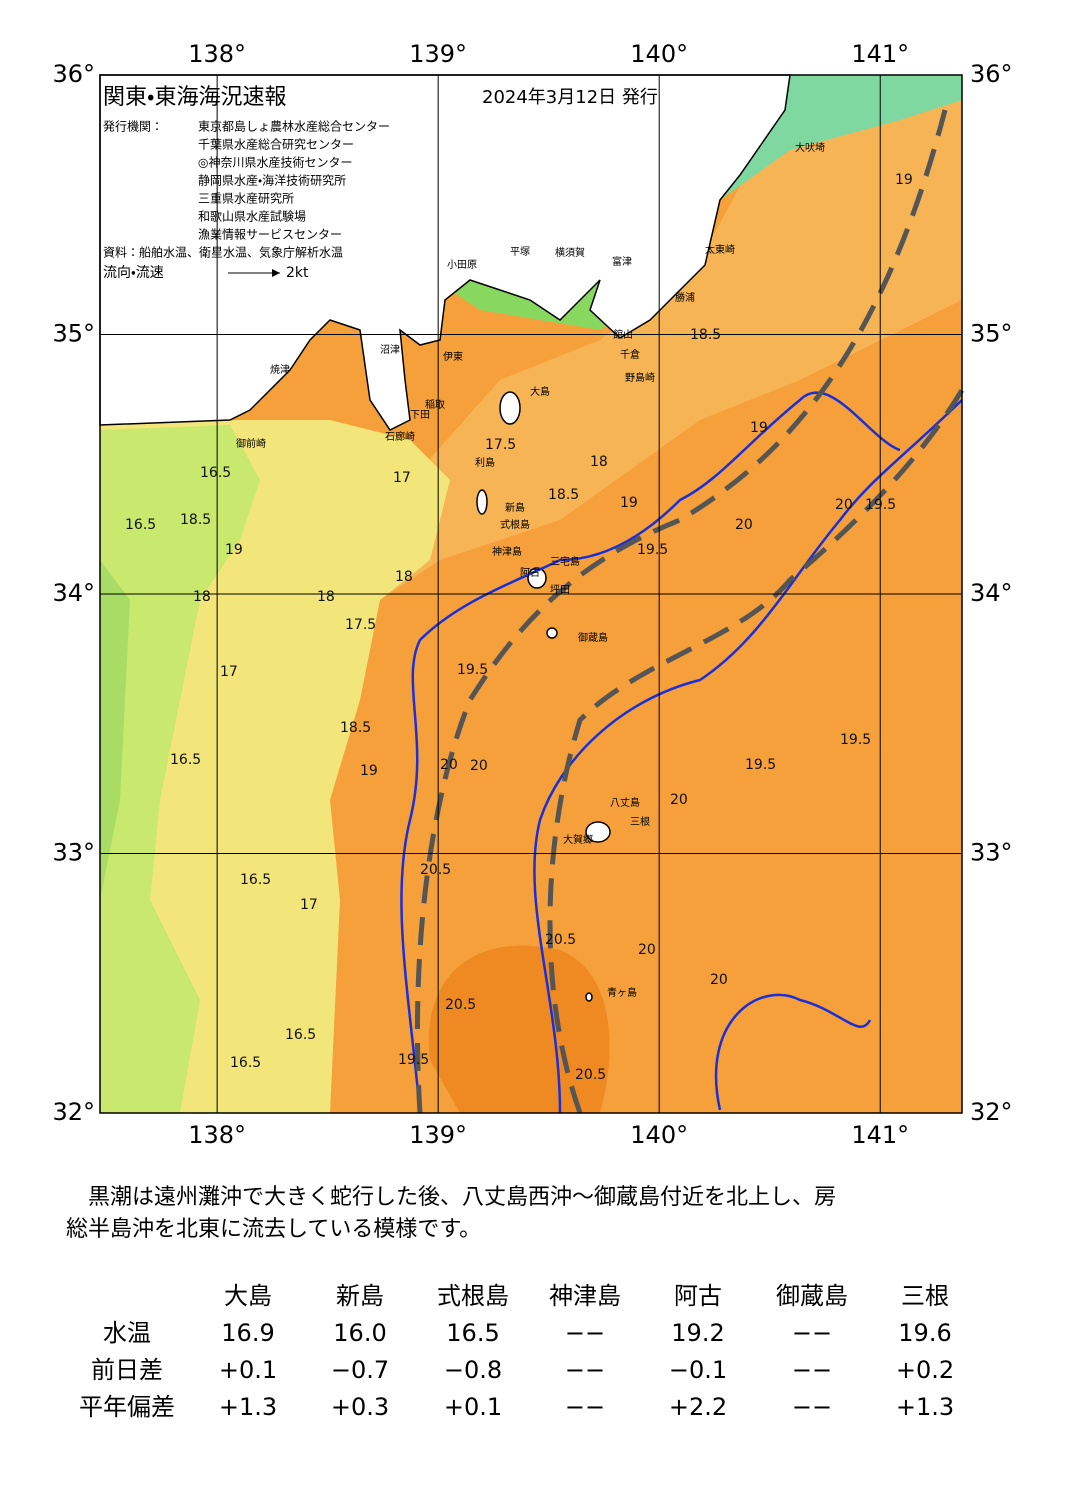  I want to click on cell: 19.6, so click(924, 1333).